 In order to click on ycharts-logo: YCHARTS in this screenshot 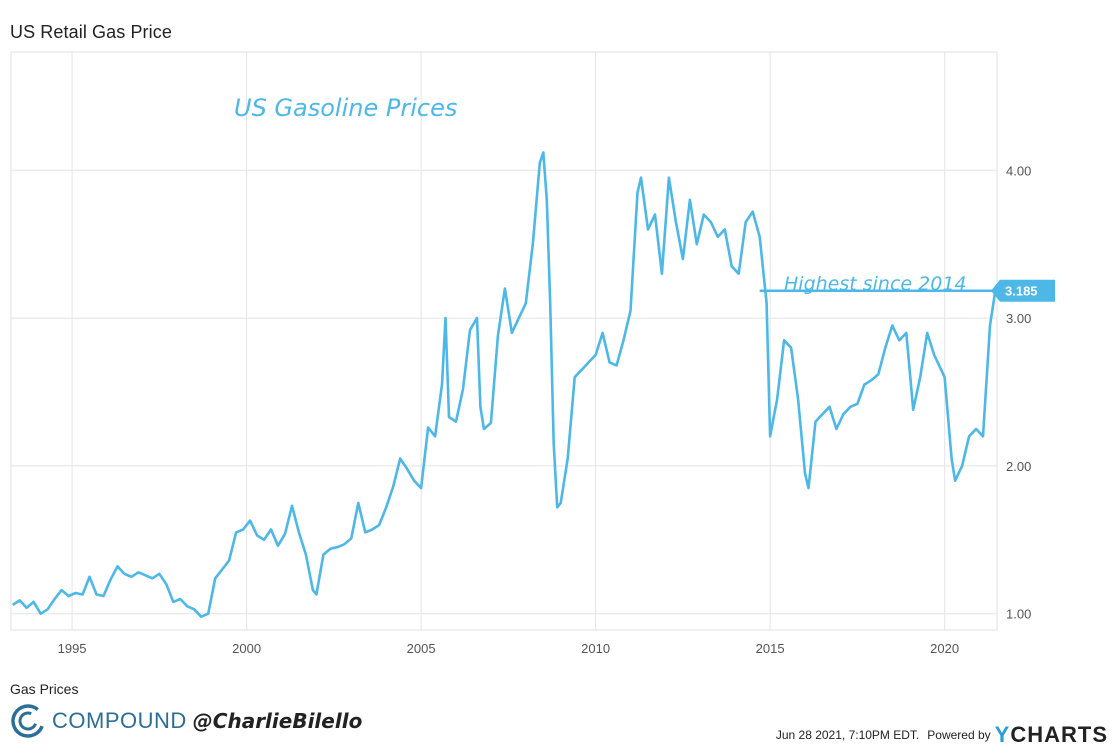, I will do `click(1051, 735)`.